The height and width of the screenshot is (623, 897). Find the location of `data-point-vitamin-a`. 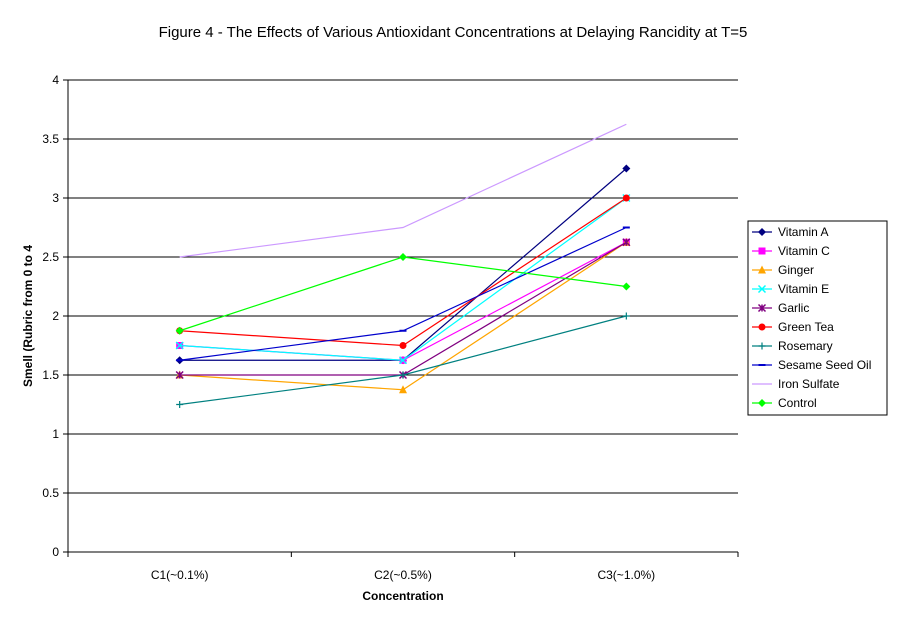

data-point-vitamin-a is located at coordinates (626, 168).